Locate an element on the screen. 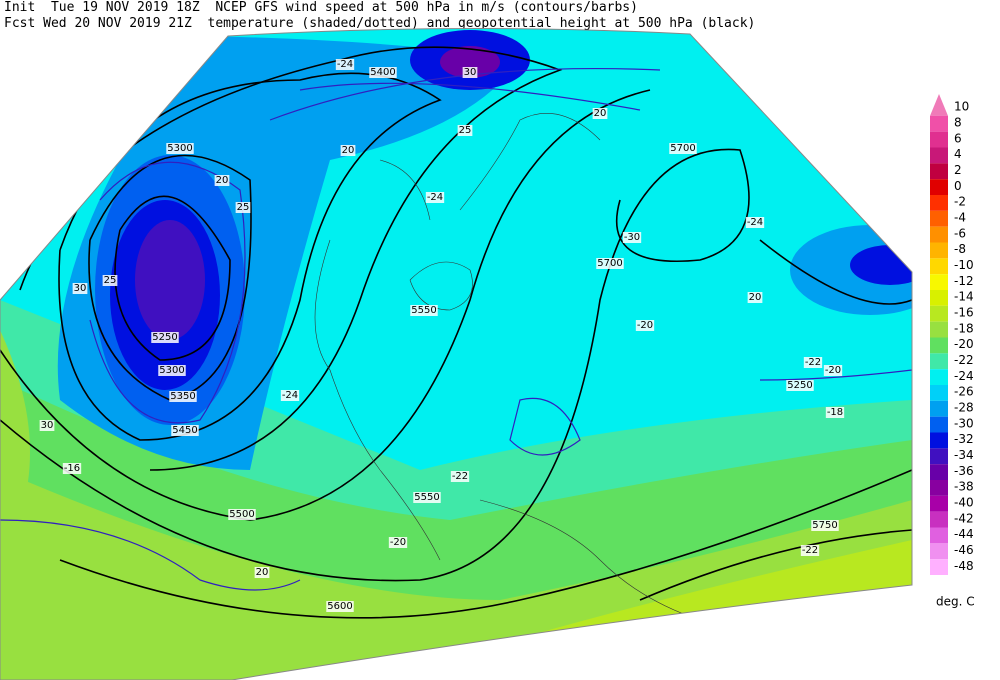  colorbar-label: 4 is located at coordinates (958, 154).